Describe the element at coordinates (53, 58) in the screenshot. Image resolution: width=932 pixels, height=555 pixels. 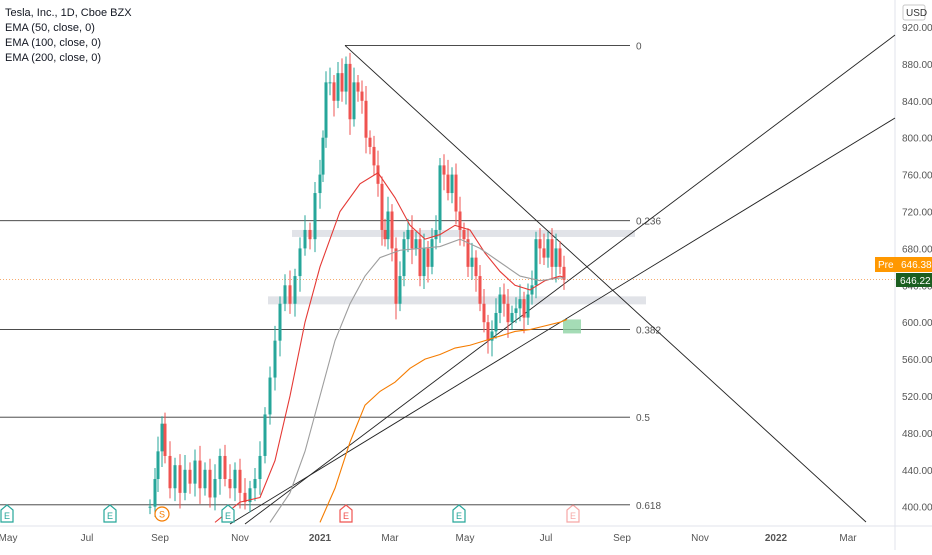
I see `legend-ema200: EMA (200, close, 0)` at that location.